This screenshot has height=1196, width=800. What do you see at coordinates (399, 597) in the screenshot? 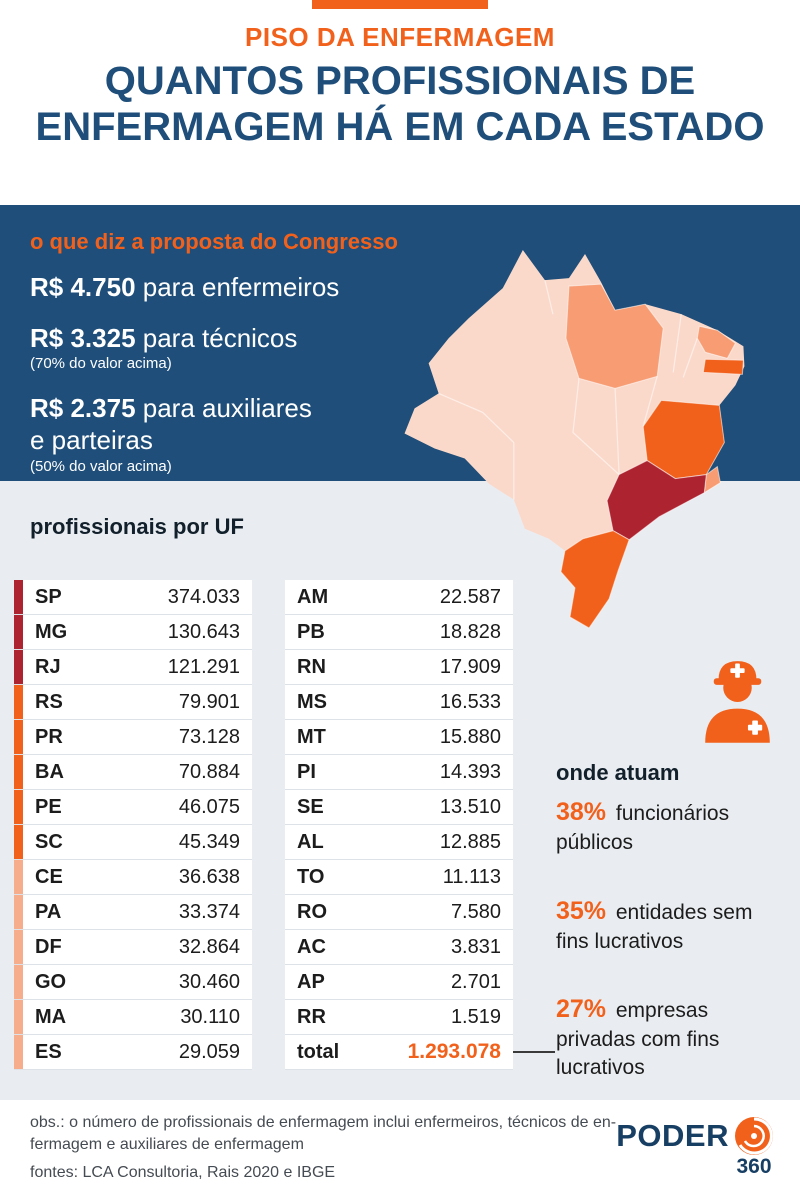
I see `table-row: AM 22.587` at bounding box center [399, 597].